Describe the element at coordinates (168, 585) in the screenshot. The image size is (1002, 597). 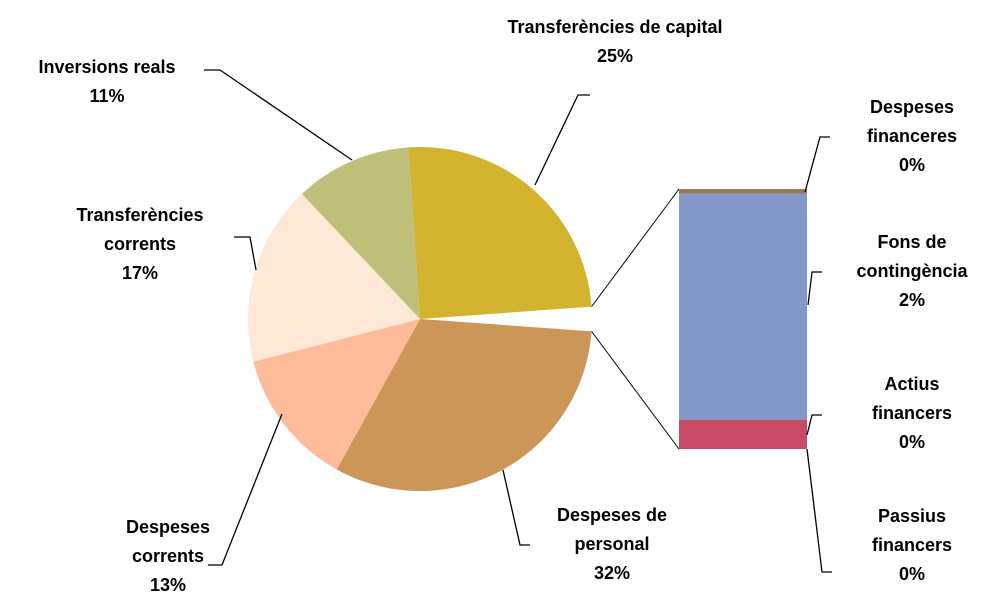
I see `value-label: 13%` at that location.